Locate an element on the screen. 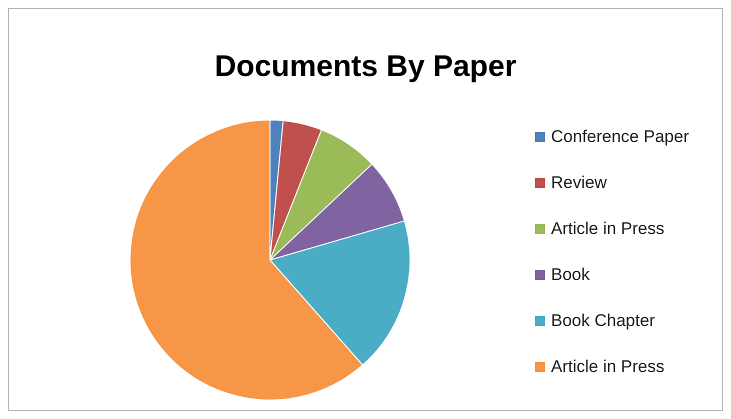 The image size is (731, 419). chart-title: Documents By Paper is located at coordinates (365, 66).